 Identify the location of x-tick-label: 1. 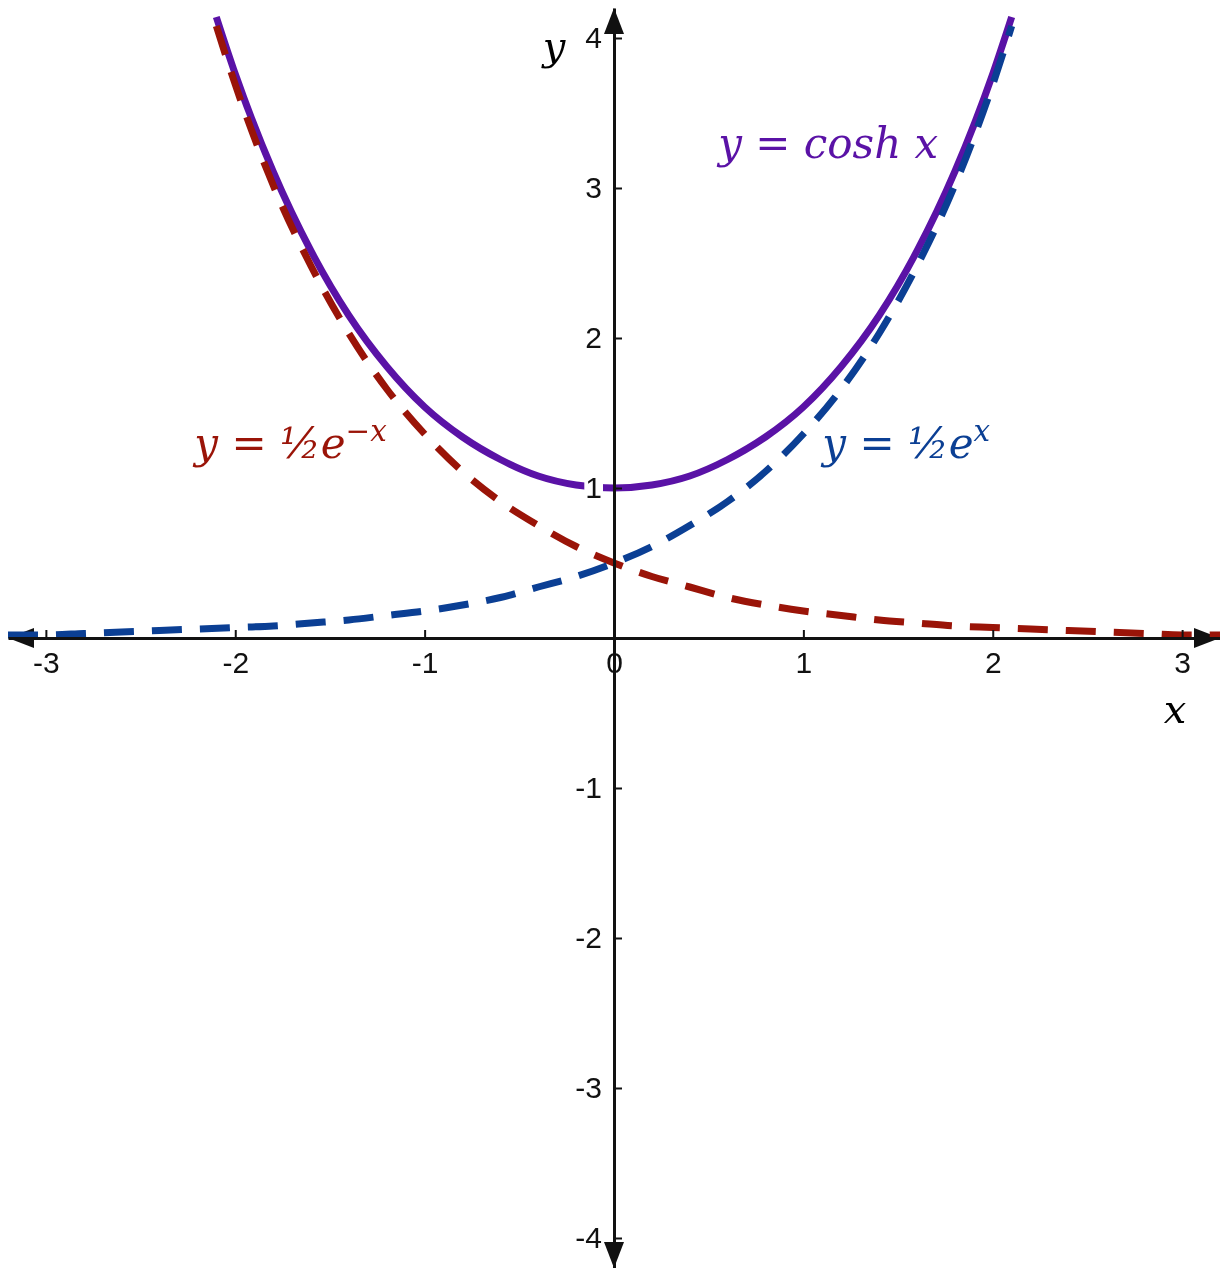
(804, 663).